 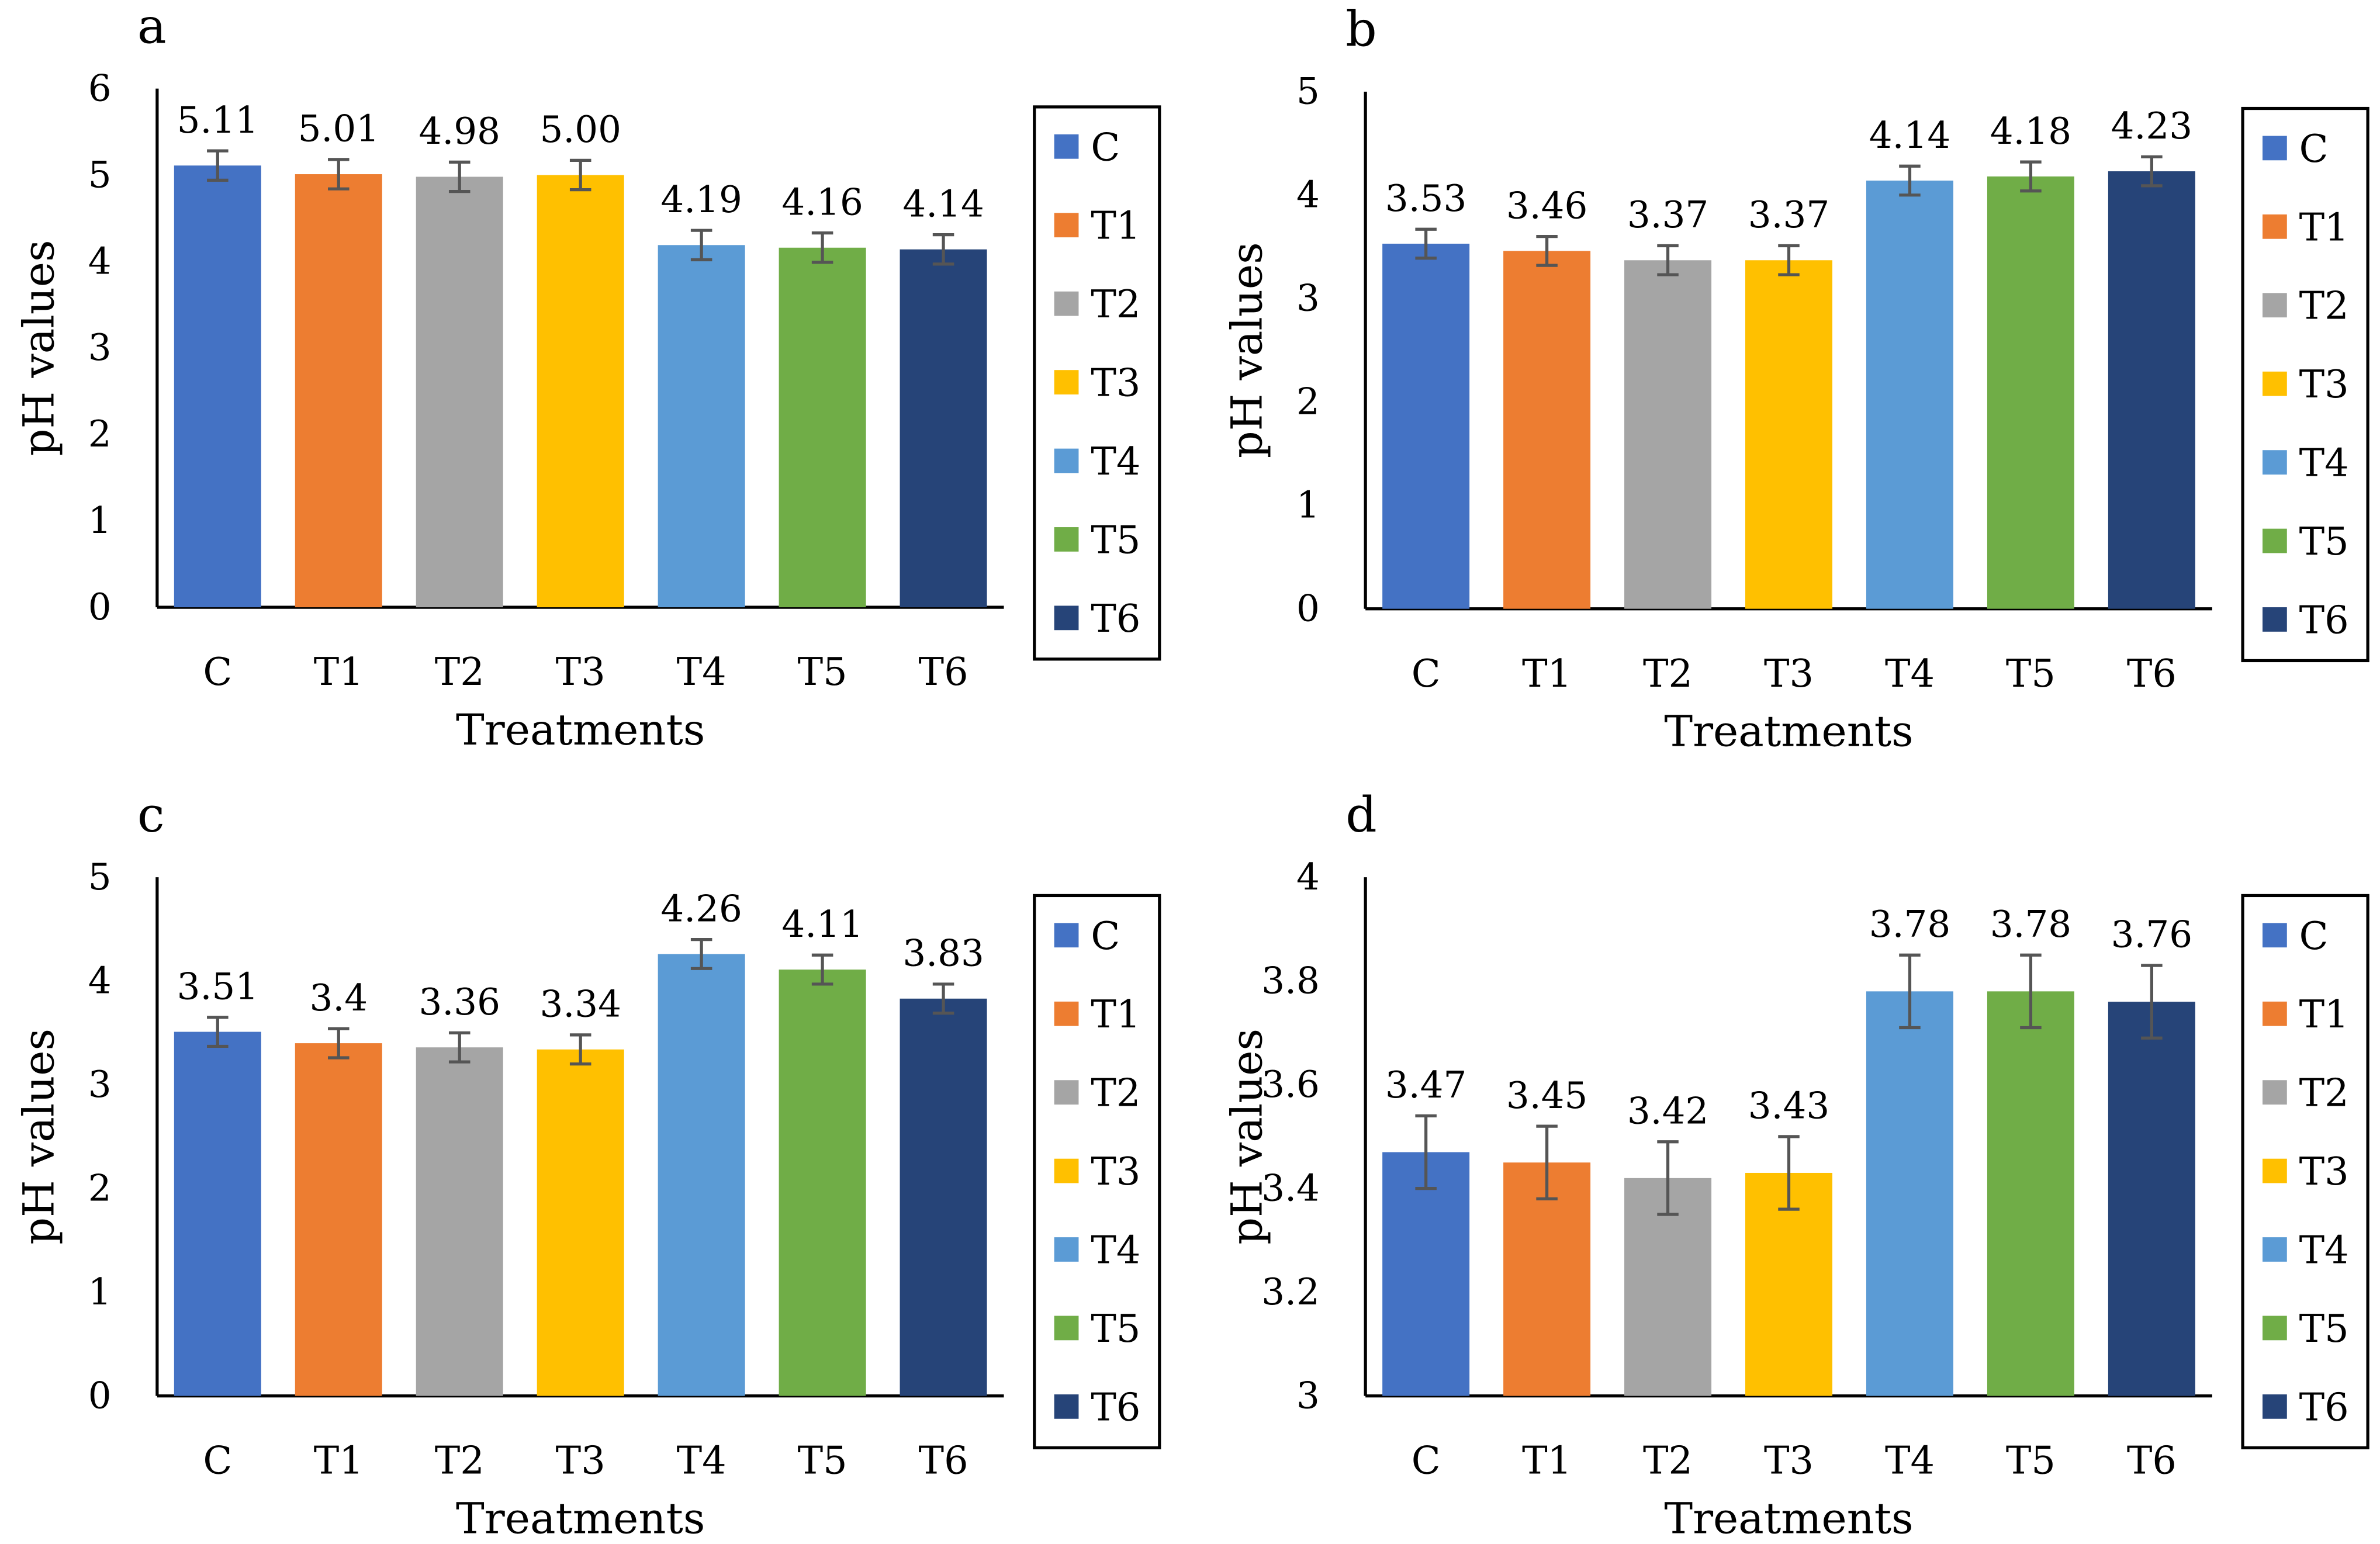 I want to click on legend-swatch-t6, so click(x=1066, y=618).